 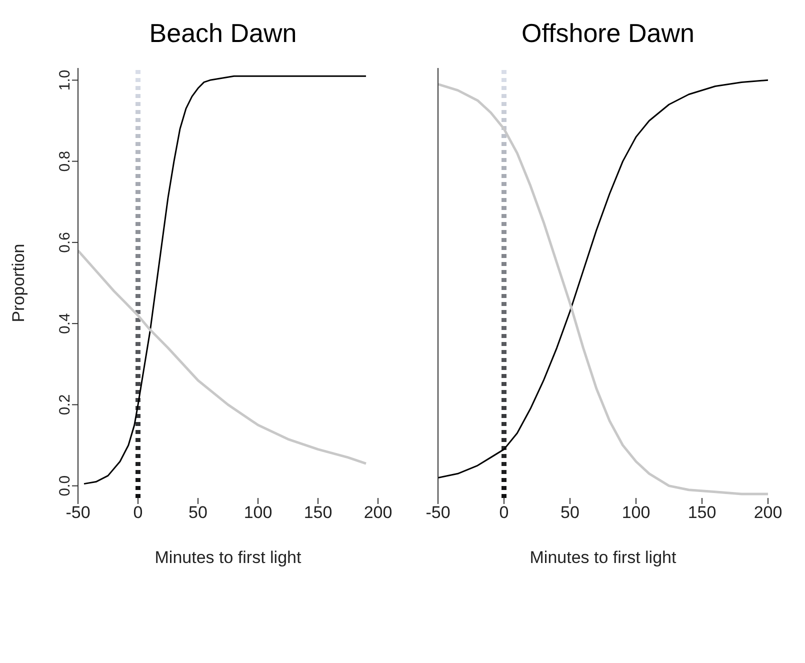 What do you see at coordinates (65, 485) in the screenshot?
I see `y-tick-label: 0.0` at bounding box center [65, 485].